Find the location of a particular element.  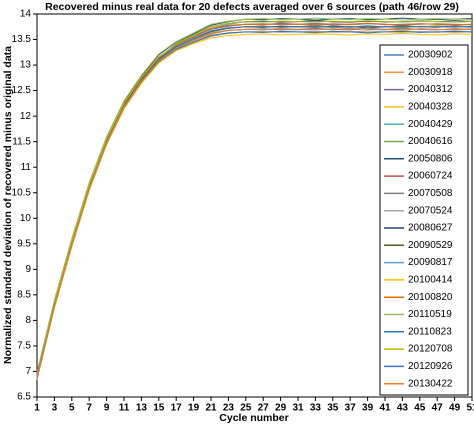

y-tick-label: 14 is located at coordinates (26, 14).